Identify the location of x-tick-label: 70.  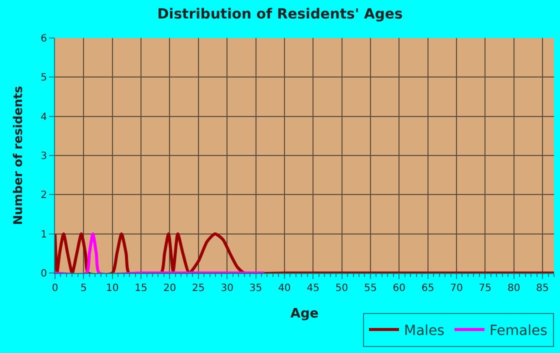
(456, 288).